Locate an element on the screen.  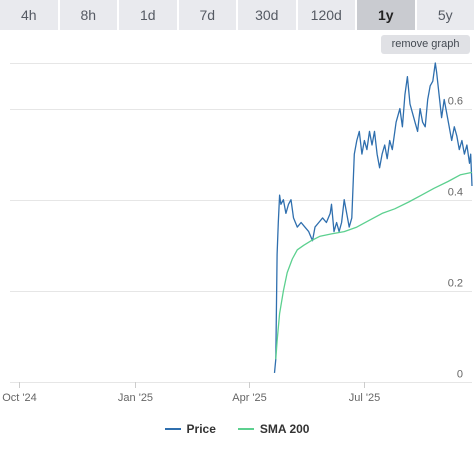
tab-30d: 30d is located at coordinates (268, 15).